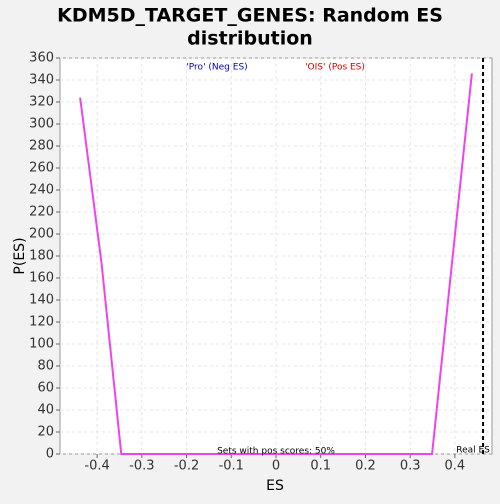 Image resolution: width=500 pixels, height=504 pixels. I want to click on y-tick-label: 260, so click(41, 168).